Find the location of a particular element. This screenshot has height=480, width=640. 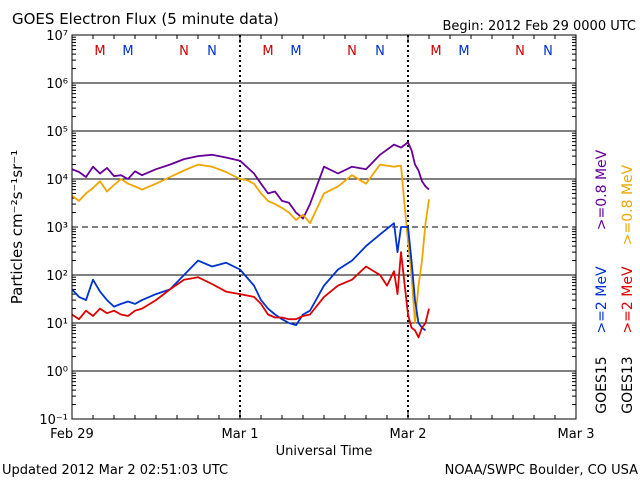

y-tick-label: 10⁻¹ is located at coordinates (53, 420).